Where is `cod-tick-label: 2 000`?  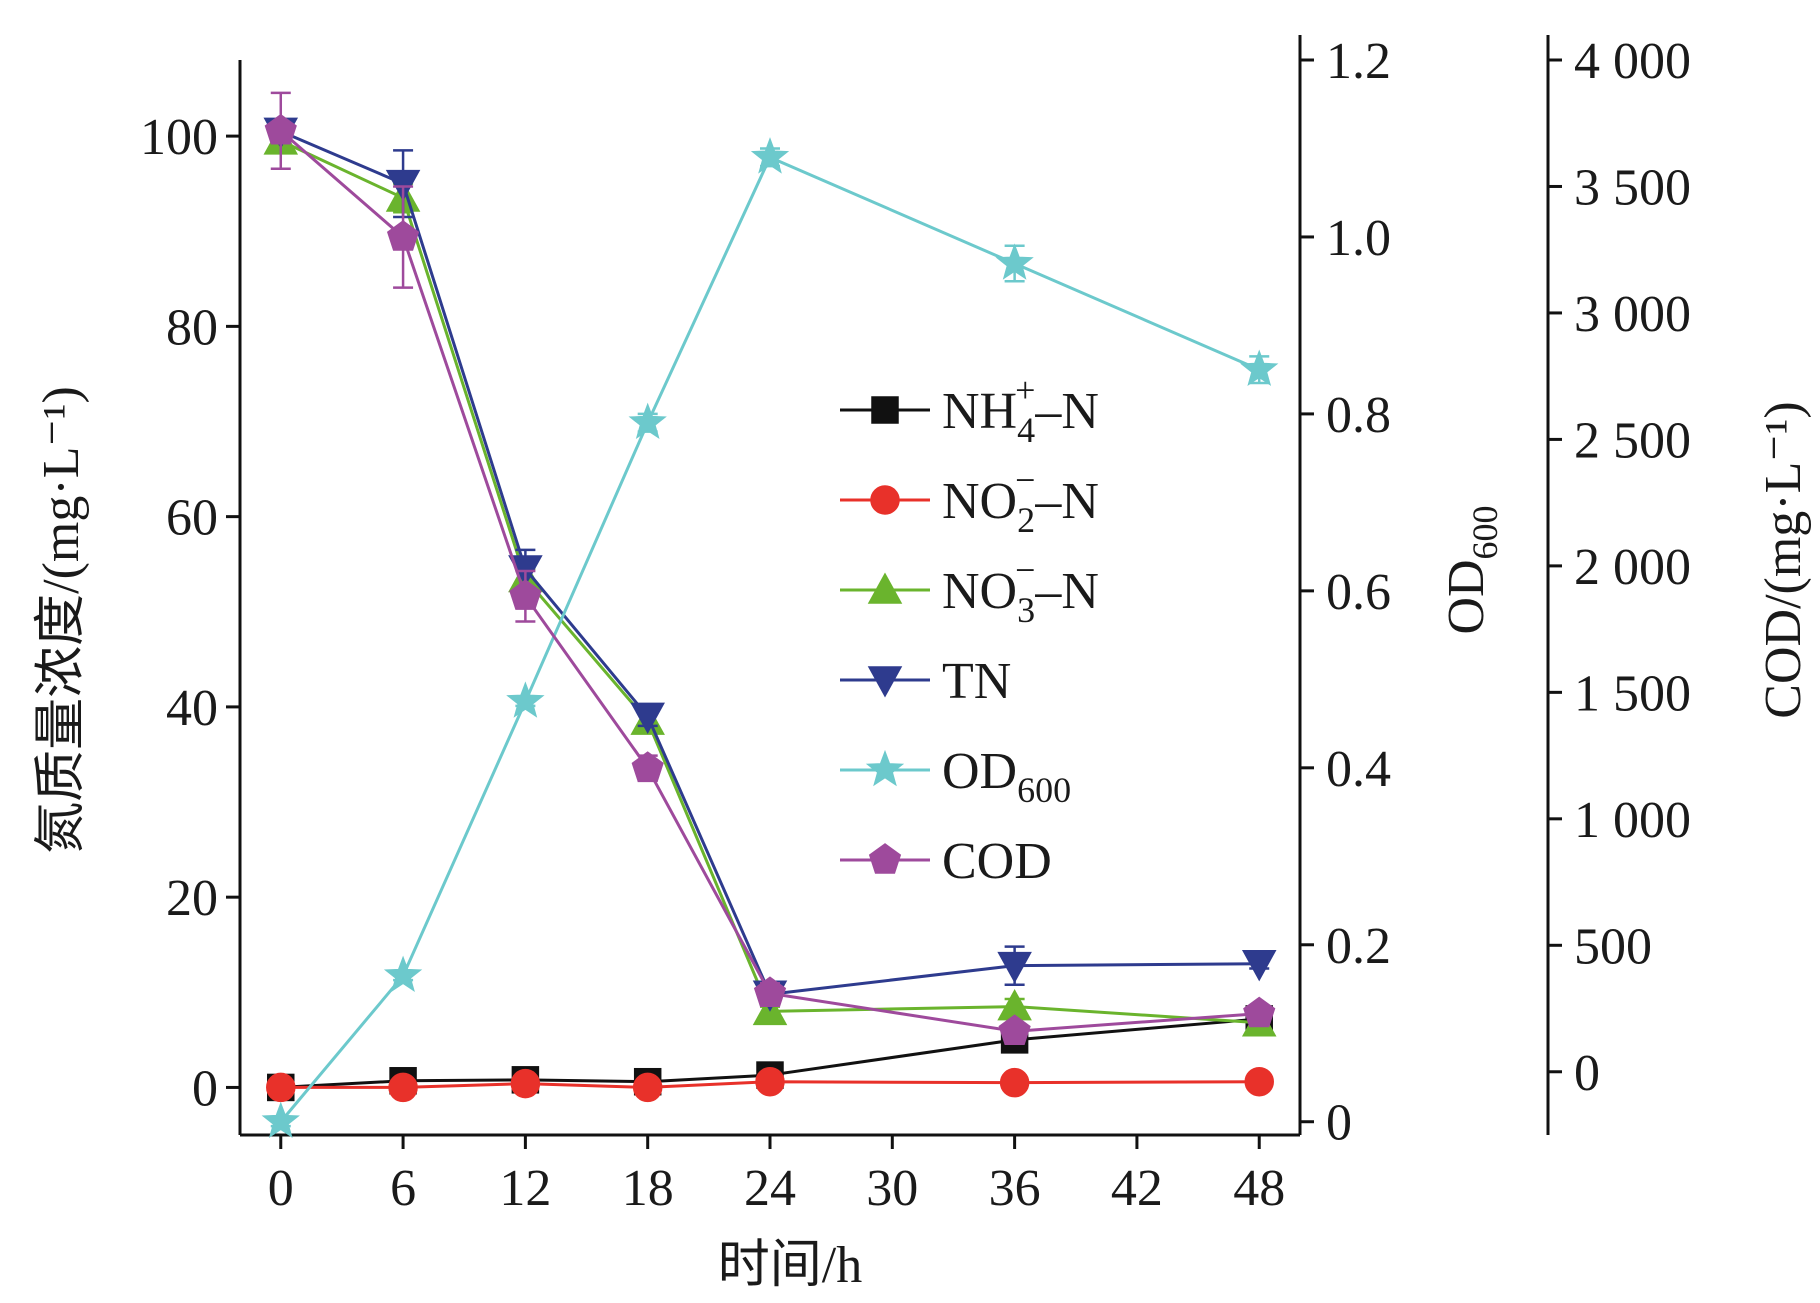
cod-tick-label: 2 000 is located at coordinates (1632, 567).